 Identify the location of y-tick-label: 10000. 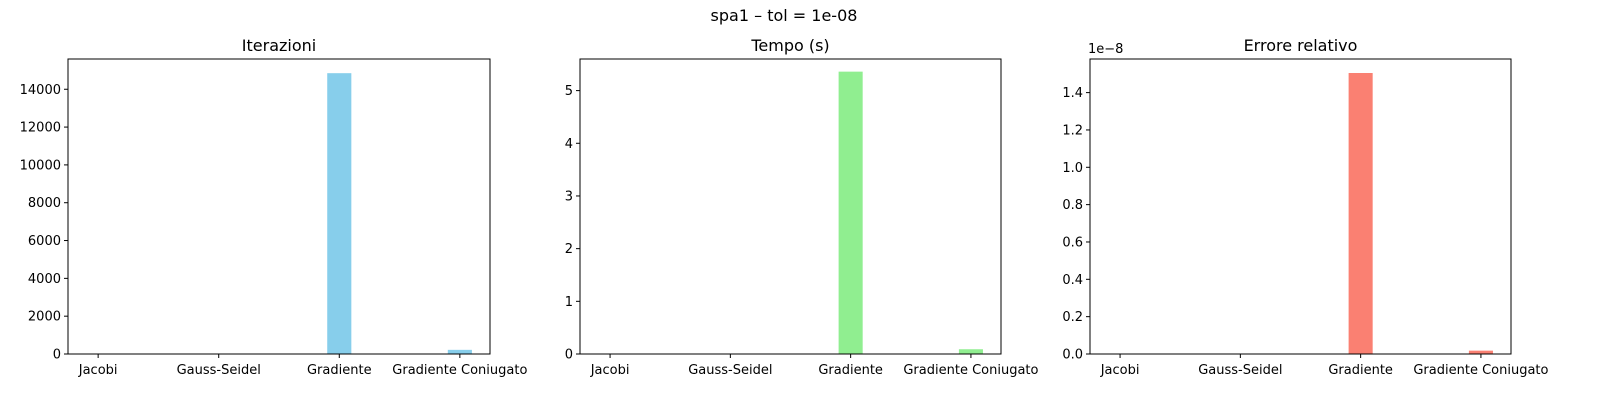
(40, 165).